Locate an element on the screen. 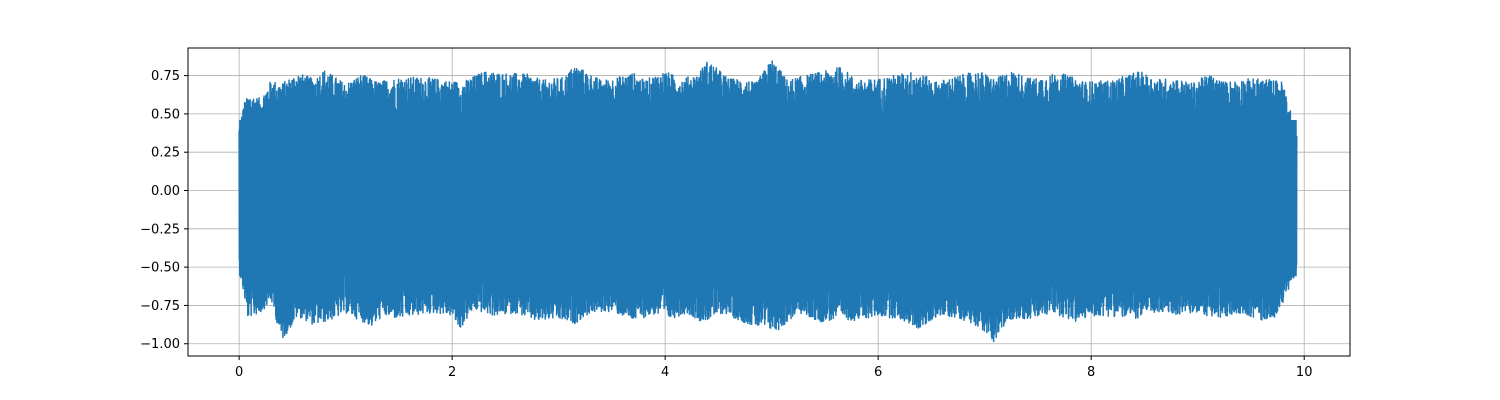 This screenshot has height=400, width=1500. y-tick-label: −0.25 is located at coordinates (160, 229).